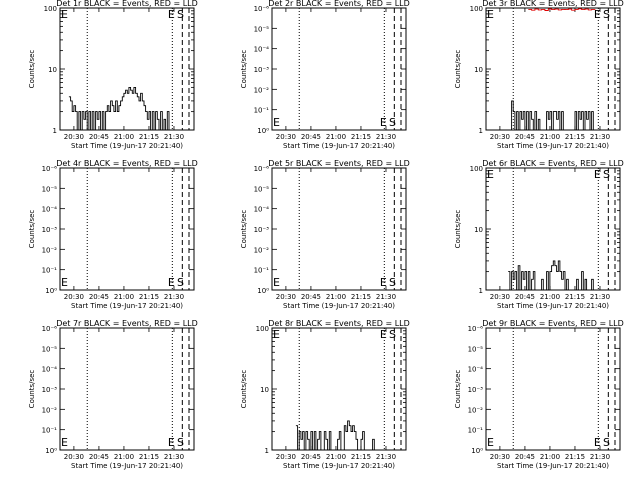 This screenshot has height=480, width=640. What do you see at coordinates (127, 163) in the screenshot?
I see `panel-title: Det 4r BLACK = Events, RED = LLD` at bounding box center [127, 163].